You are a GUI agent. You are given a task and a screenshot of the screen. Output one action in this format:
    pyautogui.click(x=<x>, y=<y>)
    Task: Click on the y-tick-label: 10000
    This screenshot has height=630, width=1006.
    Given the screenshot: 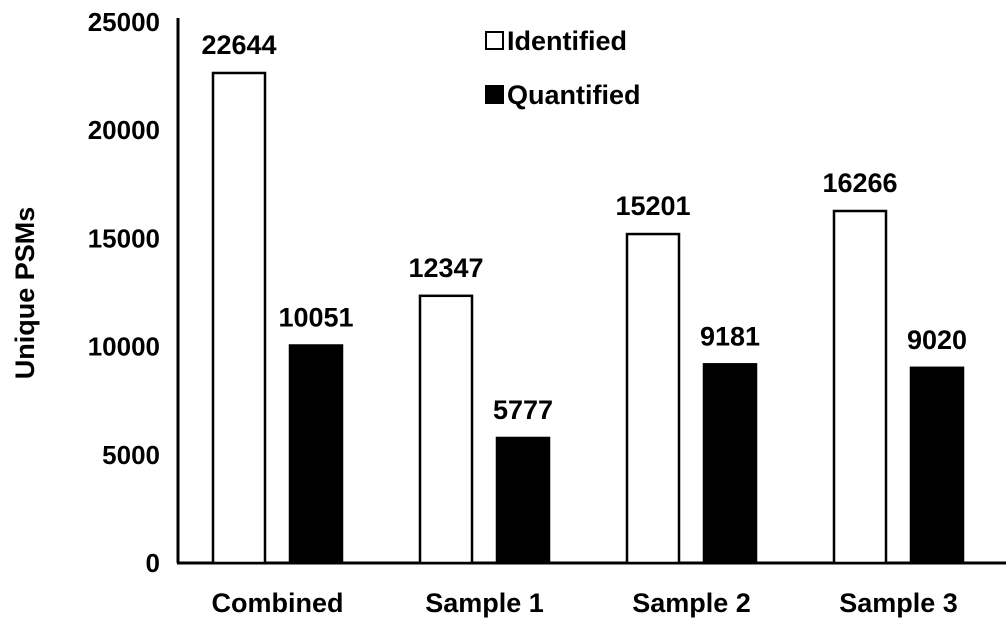 What is the action you would take?
    pyautogui.click(x=124, y=347)
    